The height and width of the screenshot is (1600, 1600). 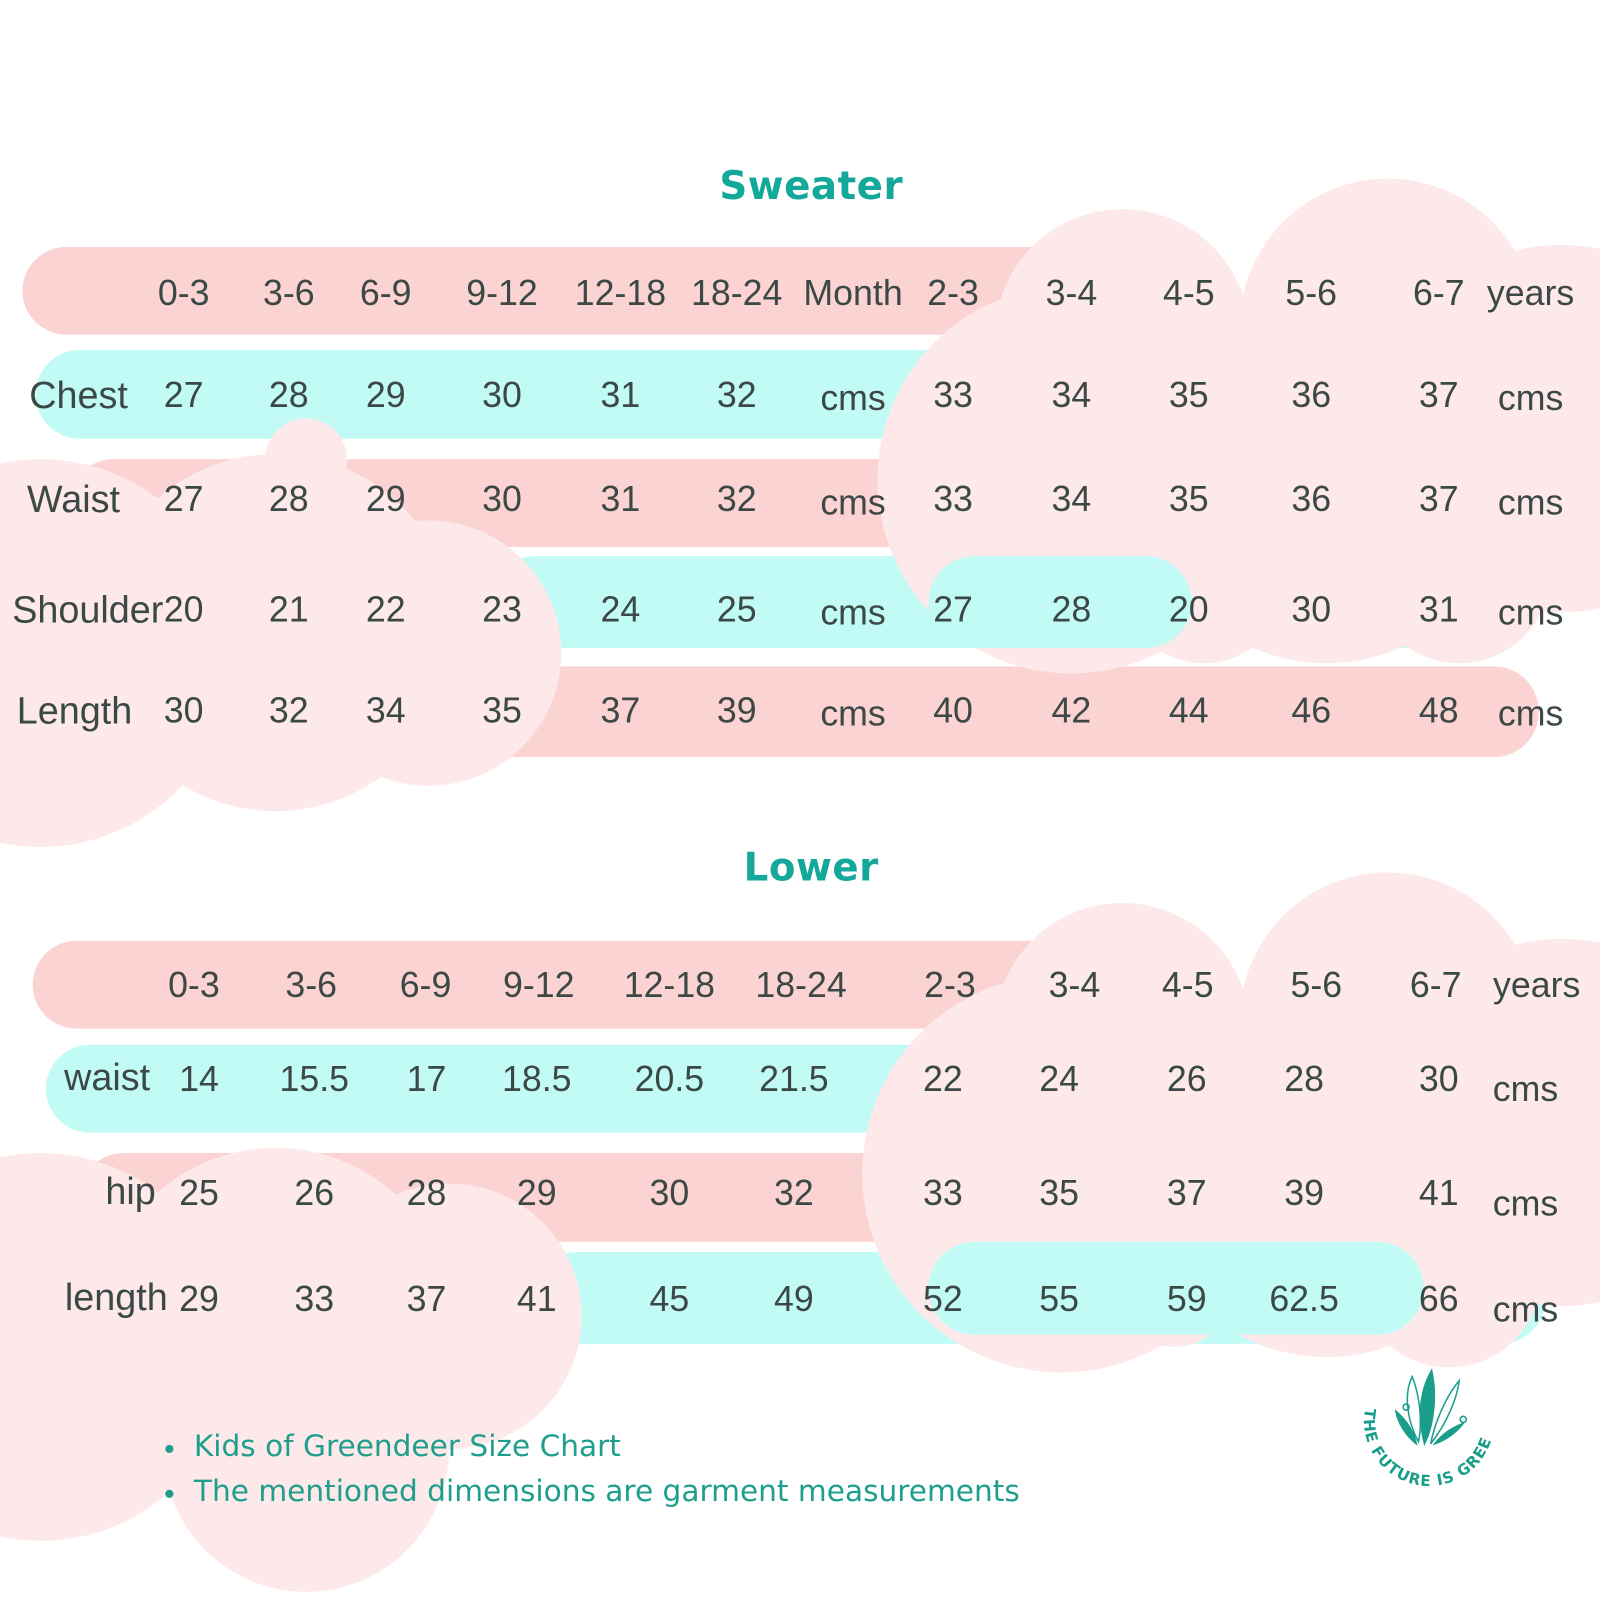 I want to click on lower-cell: 20.5, so click(x=669, y=1079).